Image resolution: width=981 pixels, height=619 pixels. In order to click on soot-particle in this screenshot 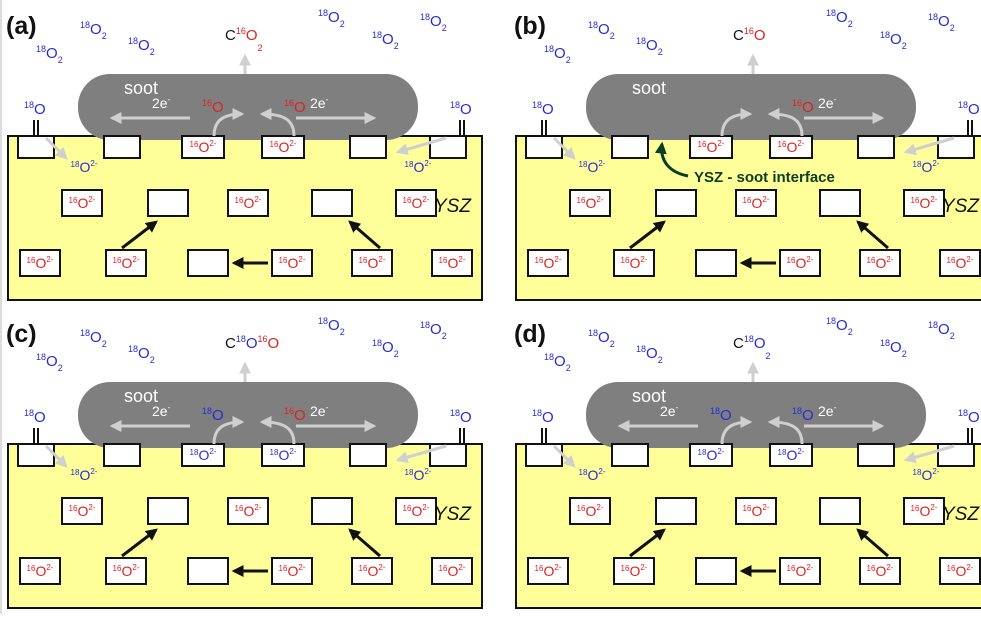, I will do `click(248, 415)`.